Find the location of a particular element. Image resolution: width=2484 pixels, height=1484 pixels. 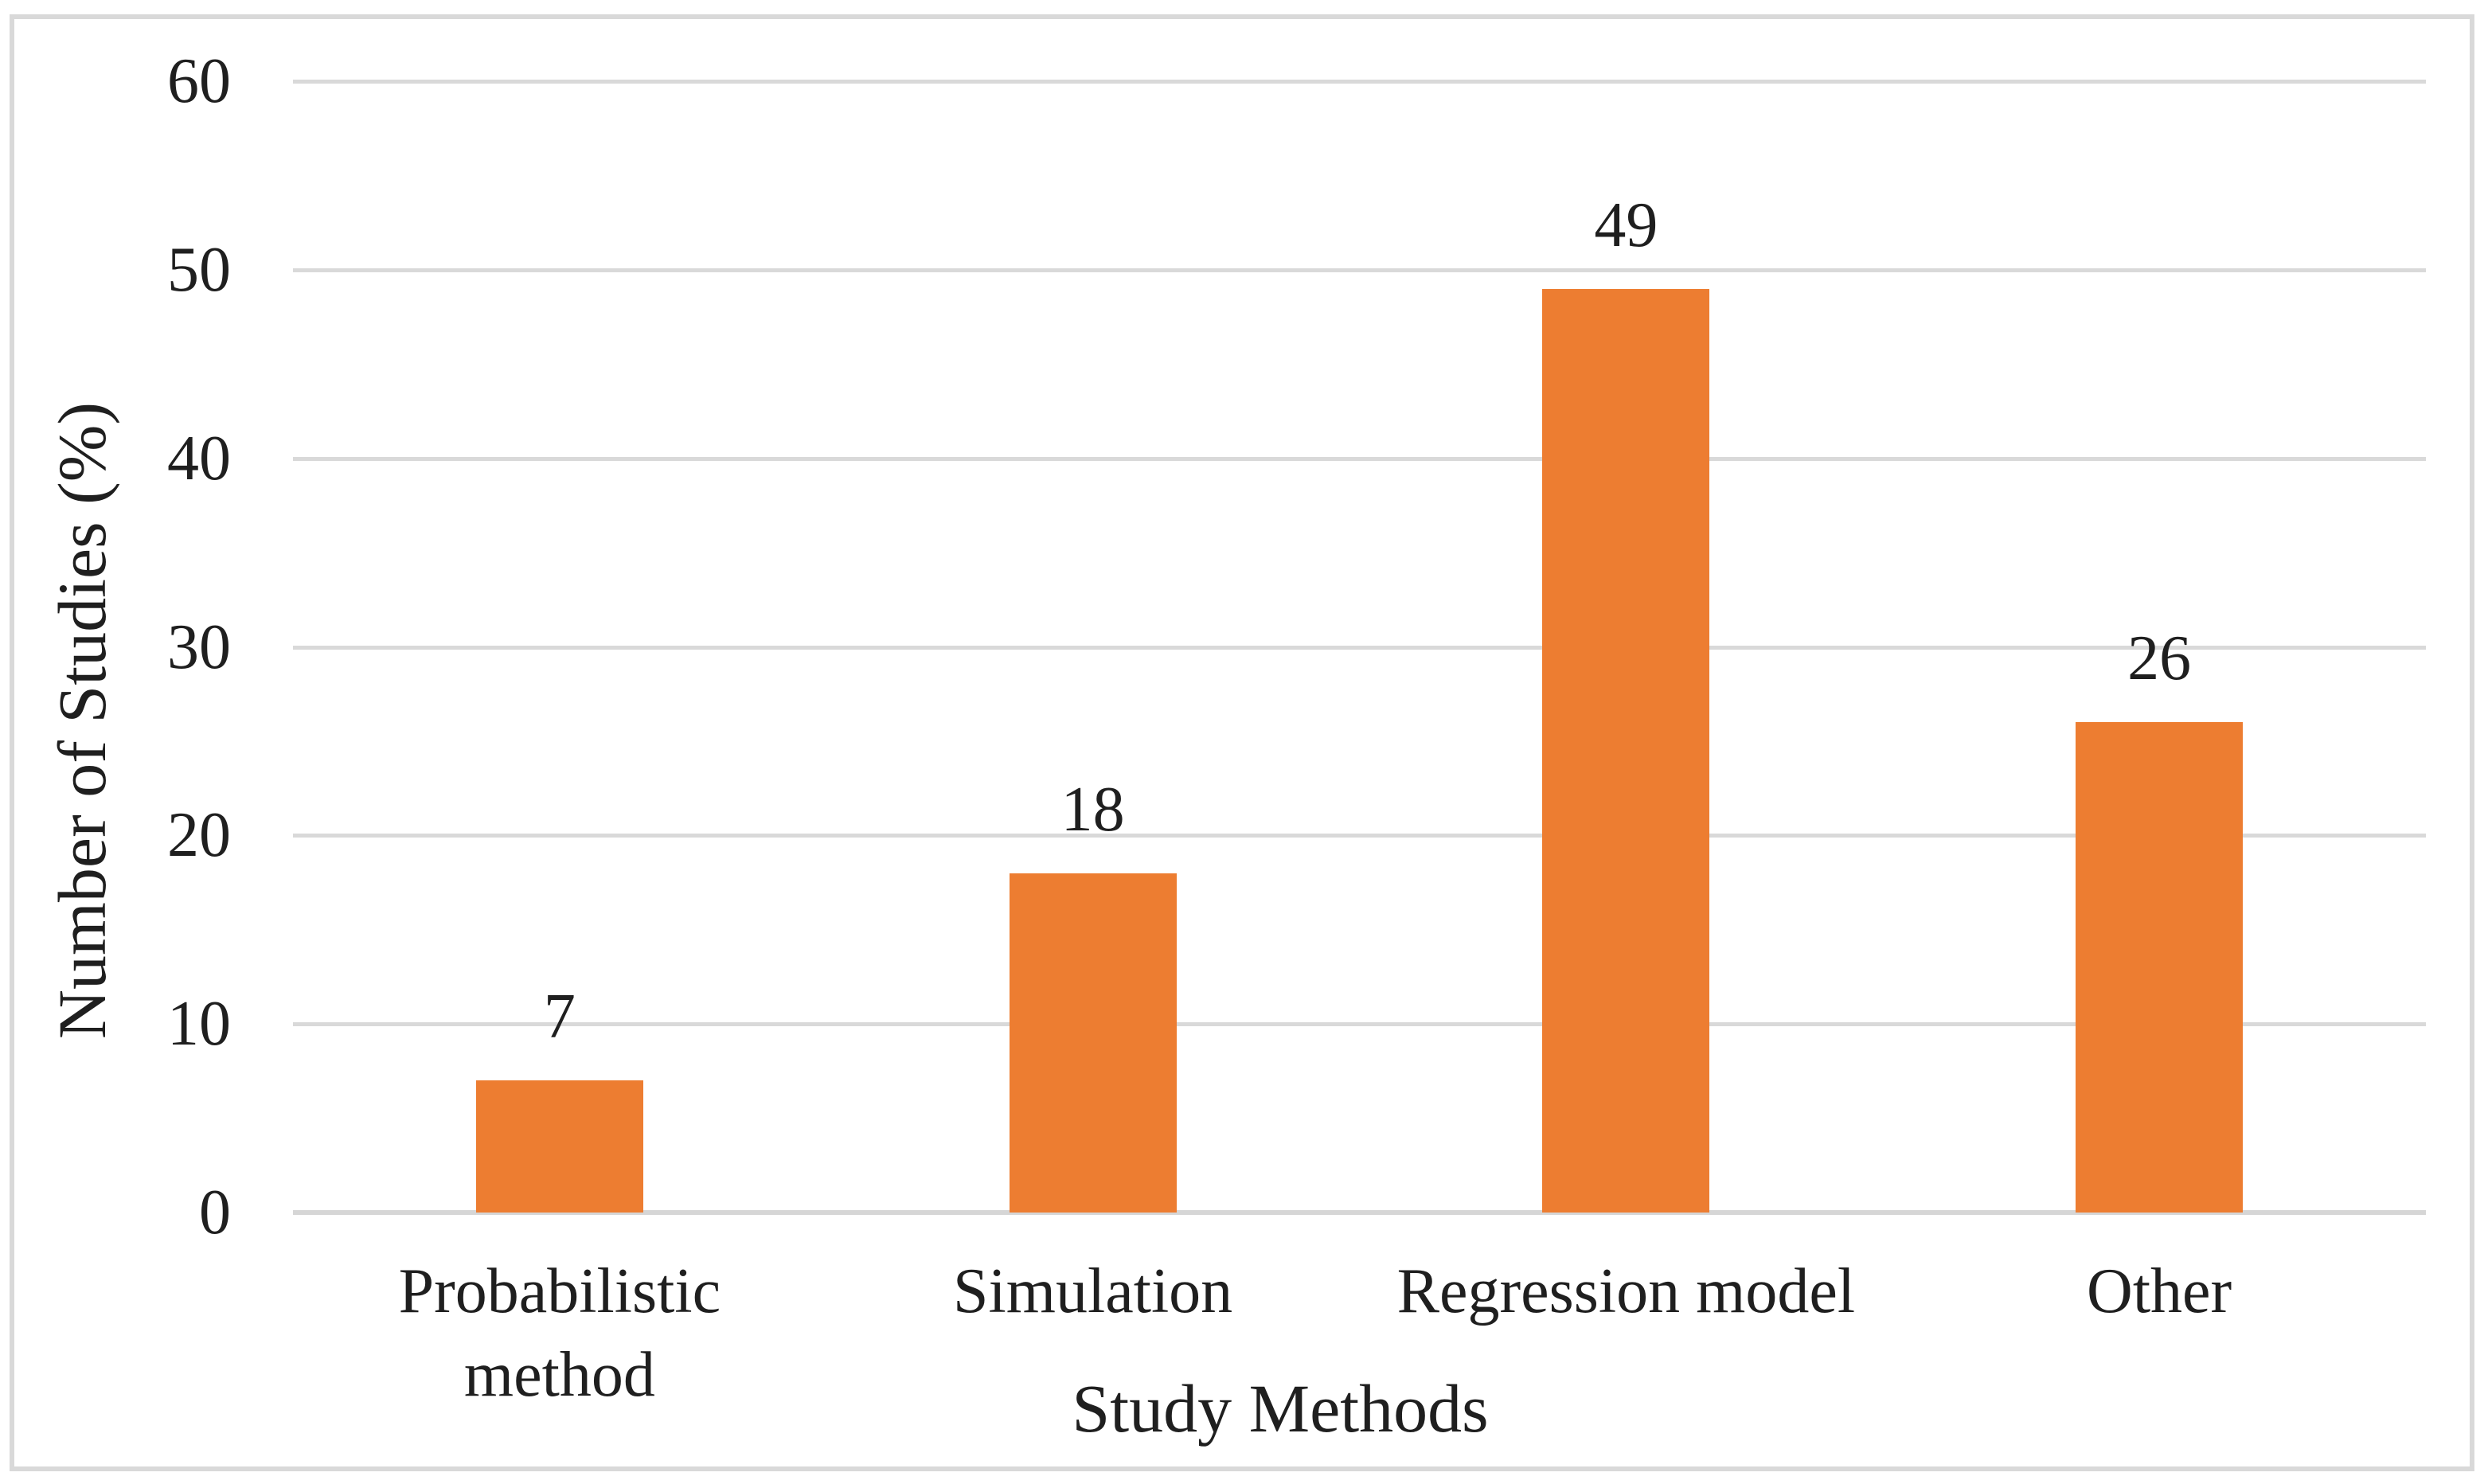

bar-value-label: 26 is located at coordinates (2159, 658).